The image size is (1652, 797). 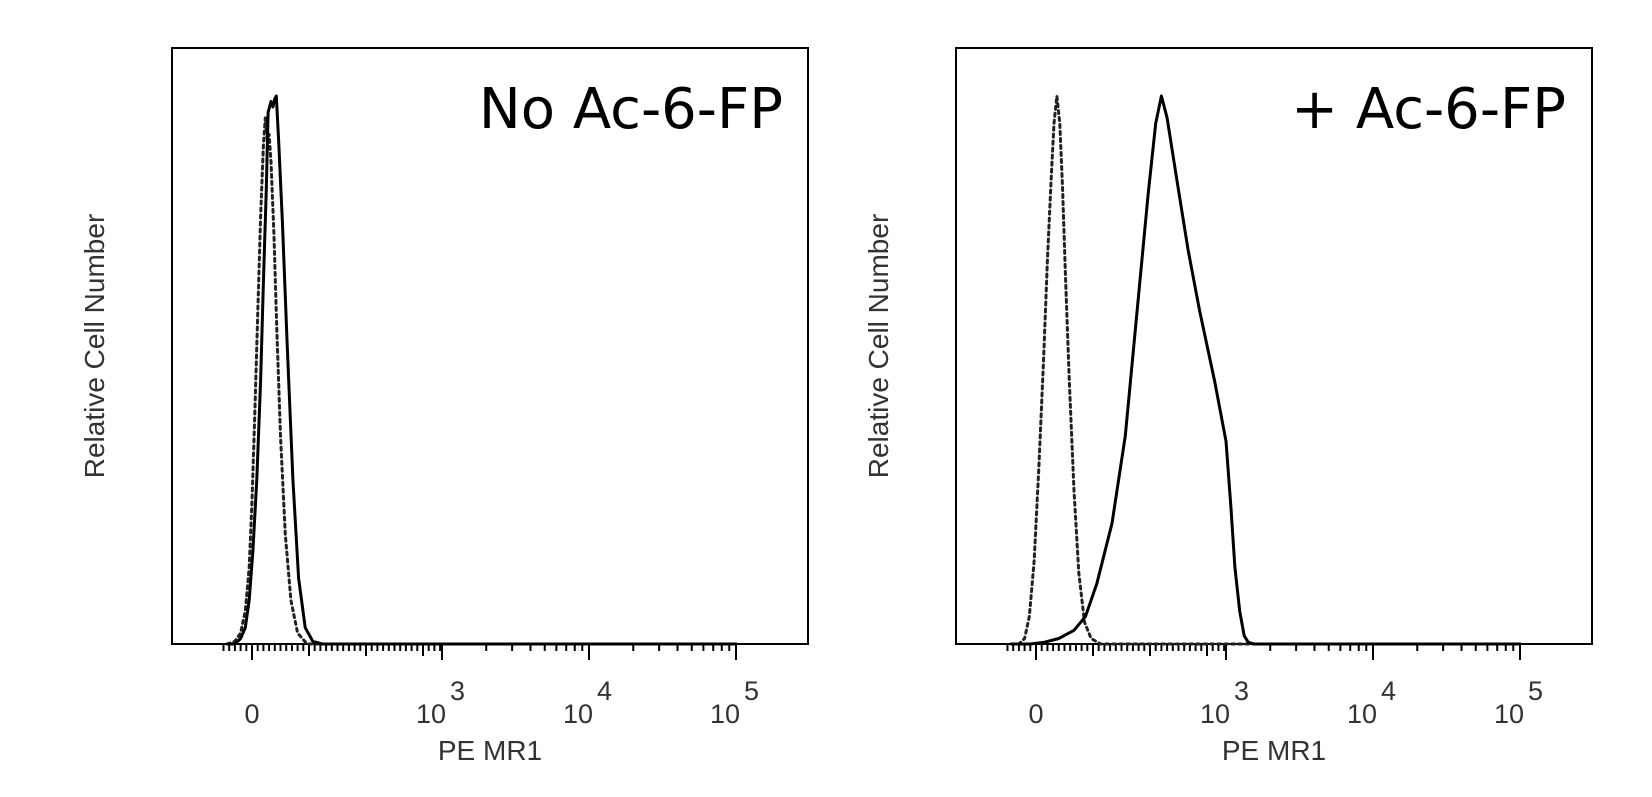 I want to click on panel-title: No Ac-6-FP, so click(x=631, y=109).